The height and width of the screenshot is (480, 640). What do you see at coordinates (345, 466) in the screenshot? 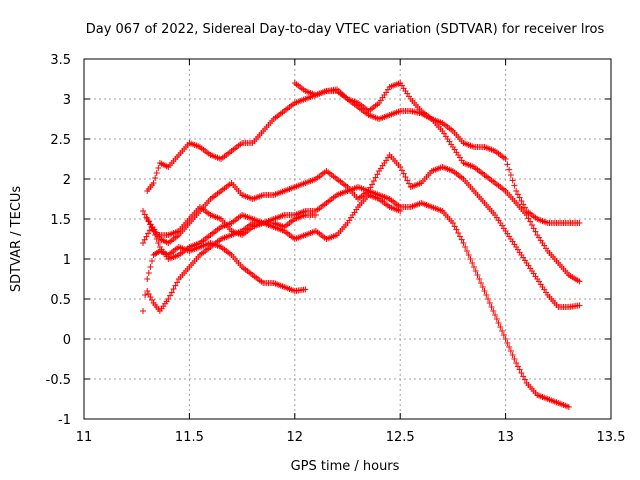
I see `x-axis-label: GPS time / hours` at bounding box center [345, 466].